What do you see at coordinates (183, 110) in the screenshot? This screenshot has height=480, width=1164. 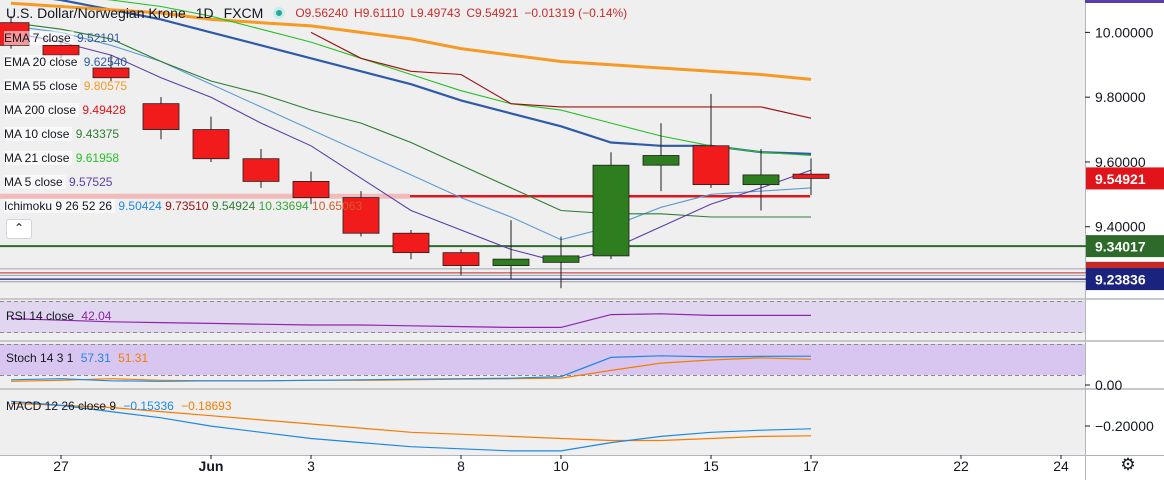 I see `legend-ma200: MA 200 close 9.49428` at bounding box center [183, 110].